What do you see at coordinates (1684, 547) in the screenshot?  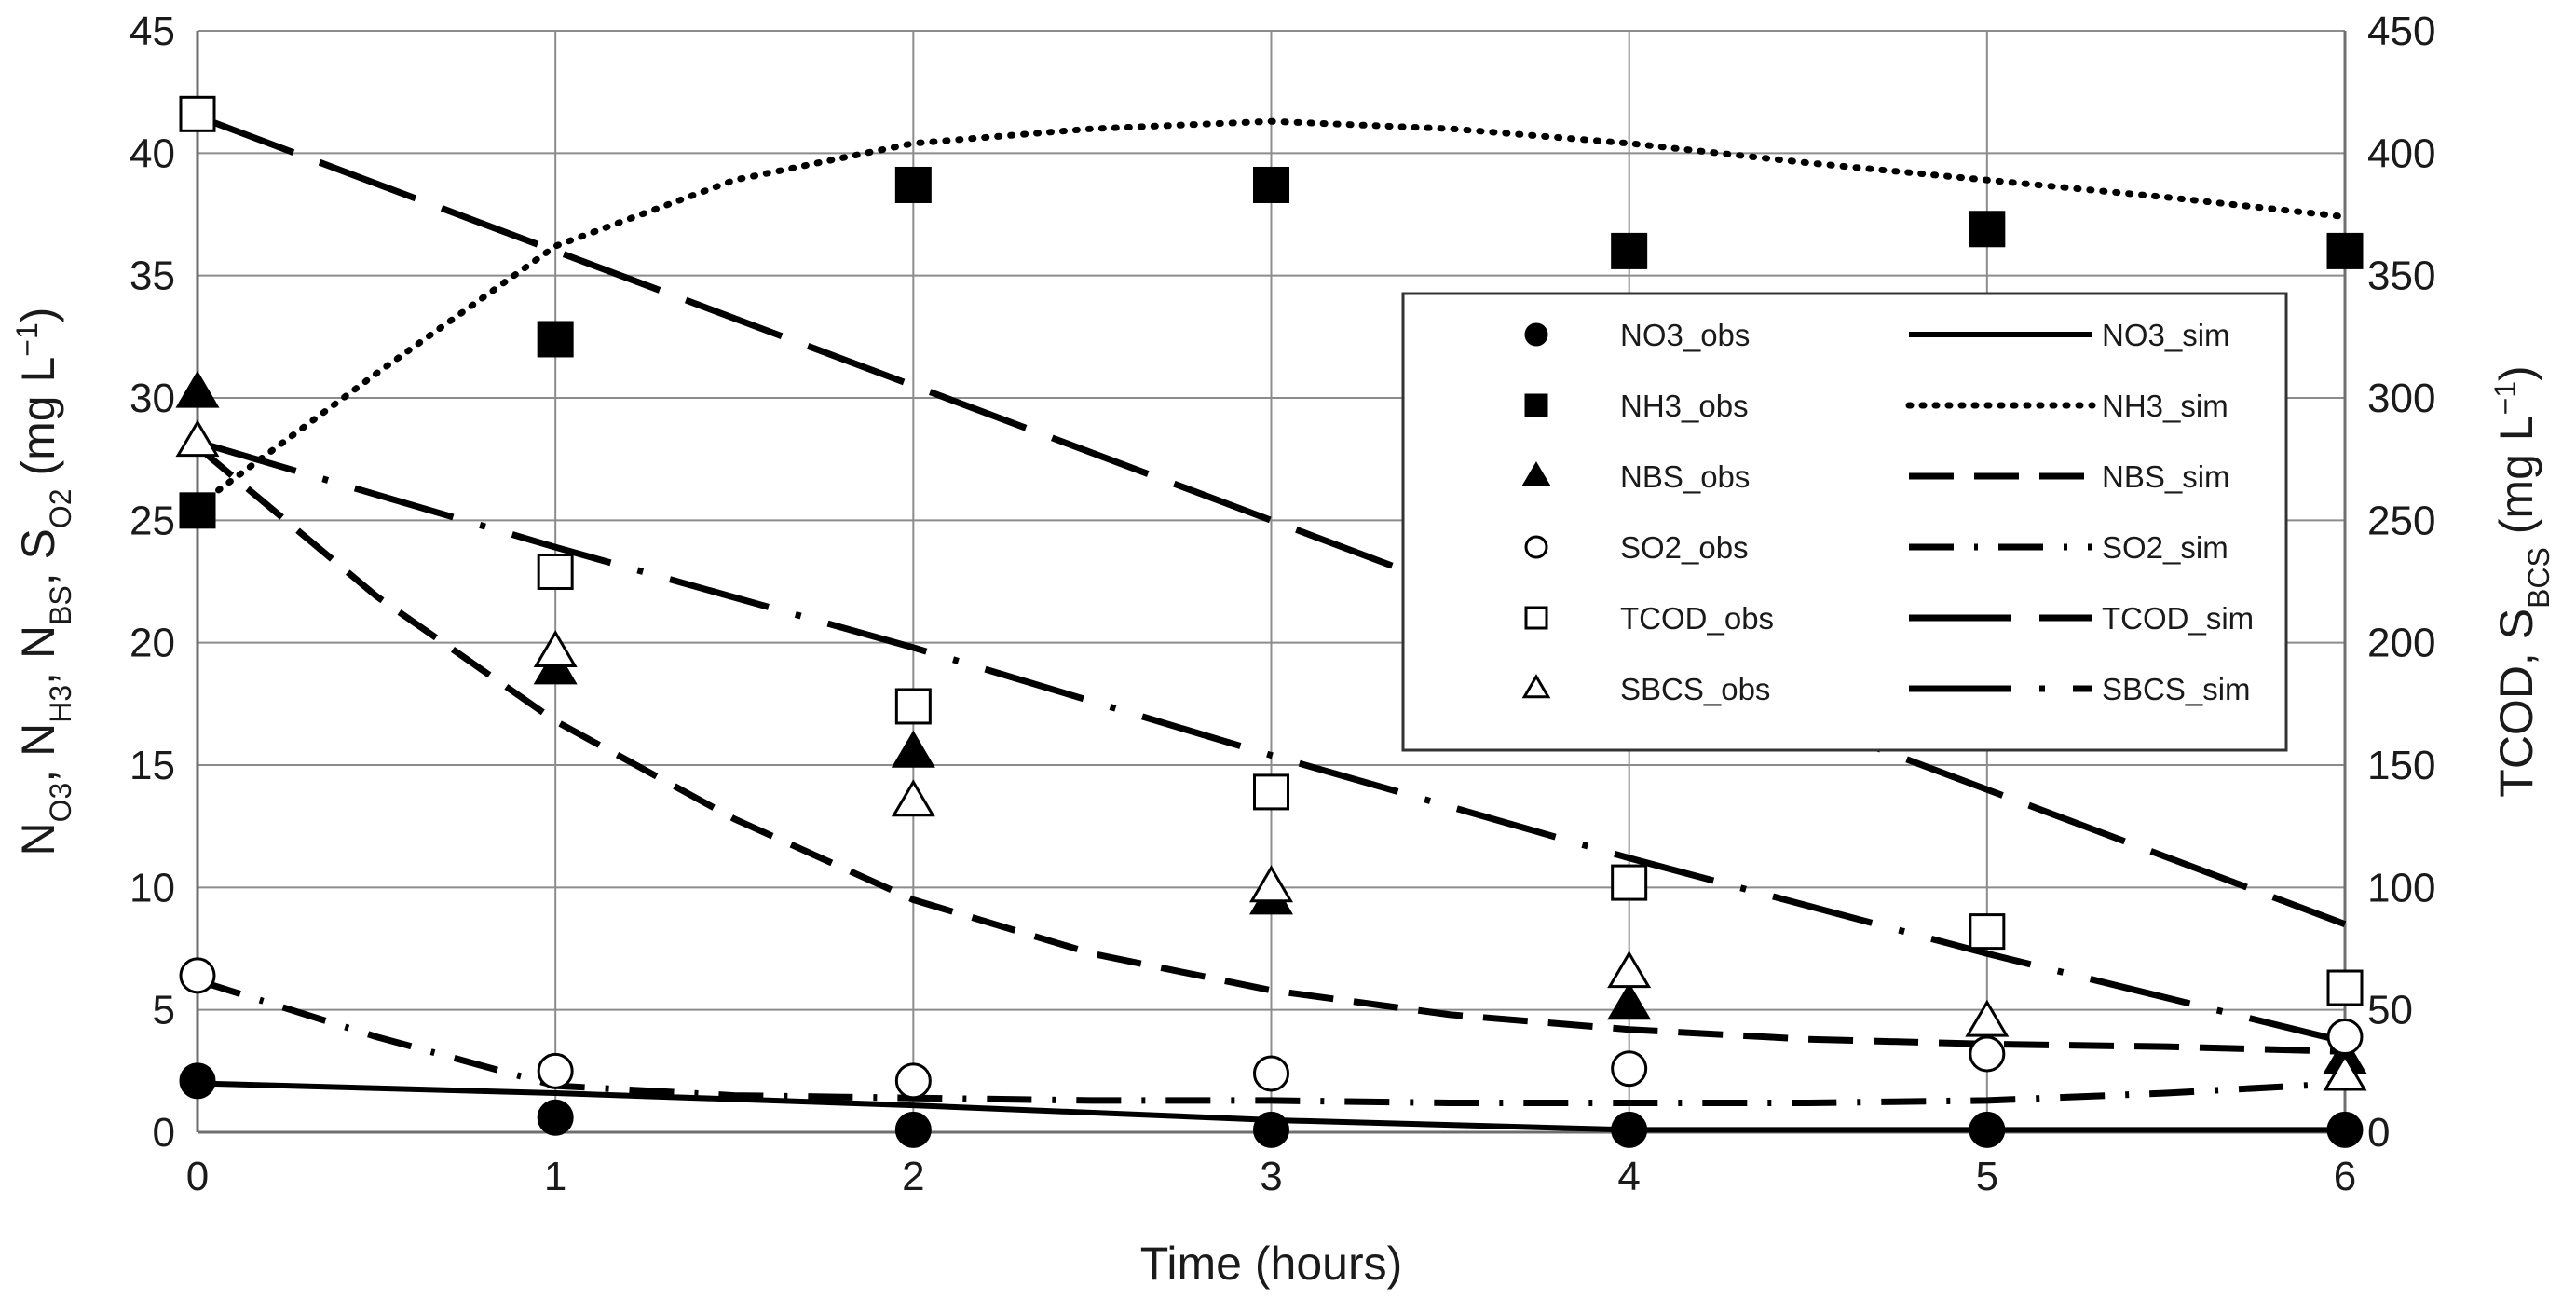 I see `legend-label-SO2_obs: SO2_obs` at bounding box center [1684, 547].